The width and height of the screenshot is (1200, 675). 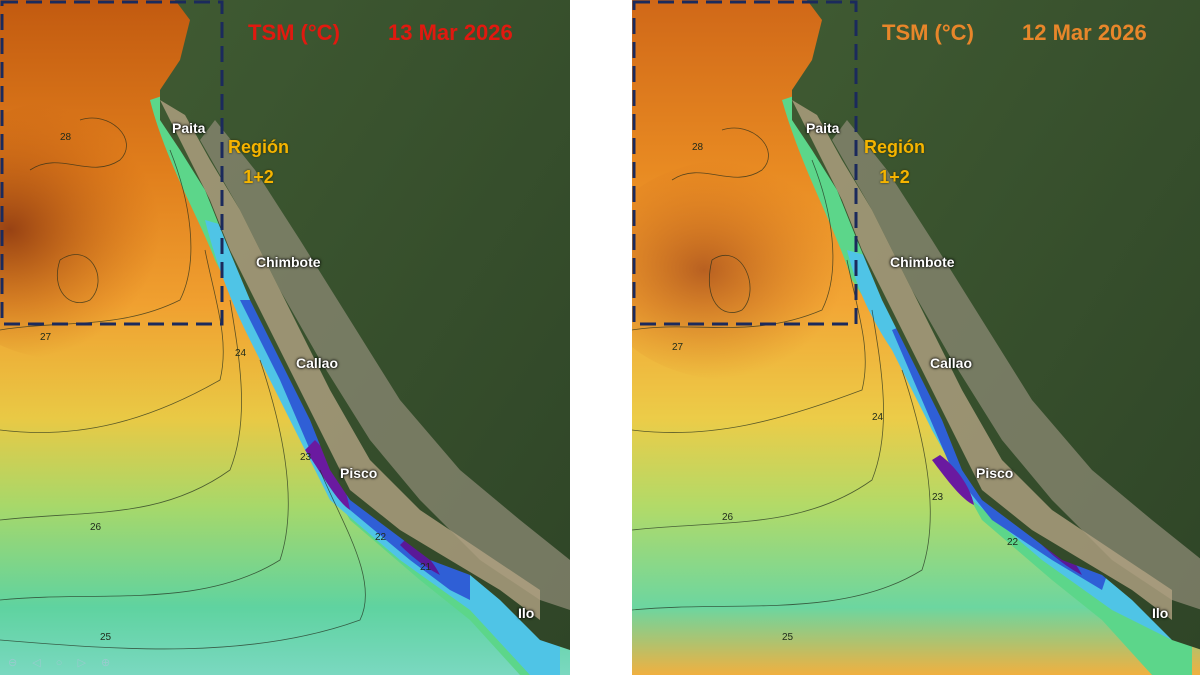 I want to click on title-date: 12 Mar 2026, so click(x=1084, y=32).